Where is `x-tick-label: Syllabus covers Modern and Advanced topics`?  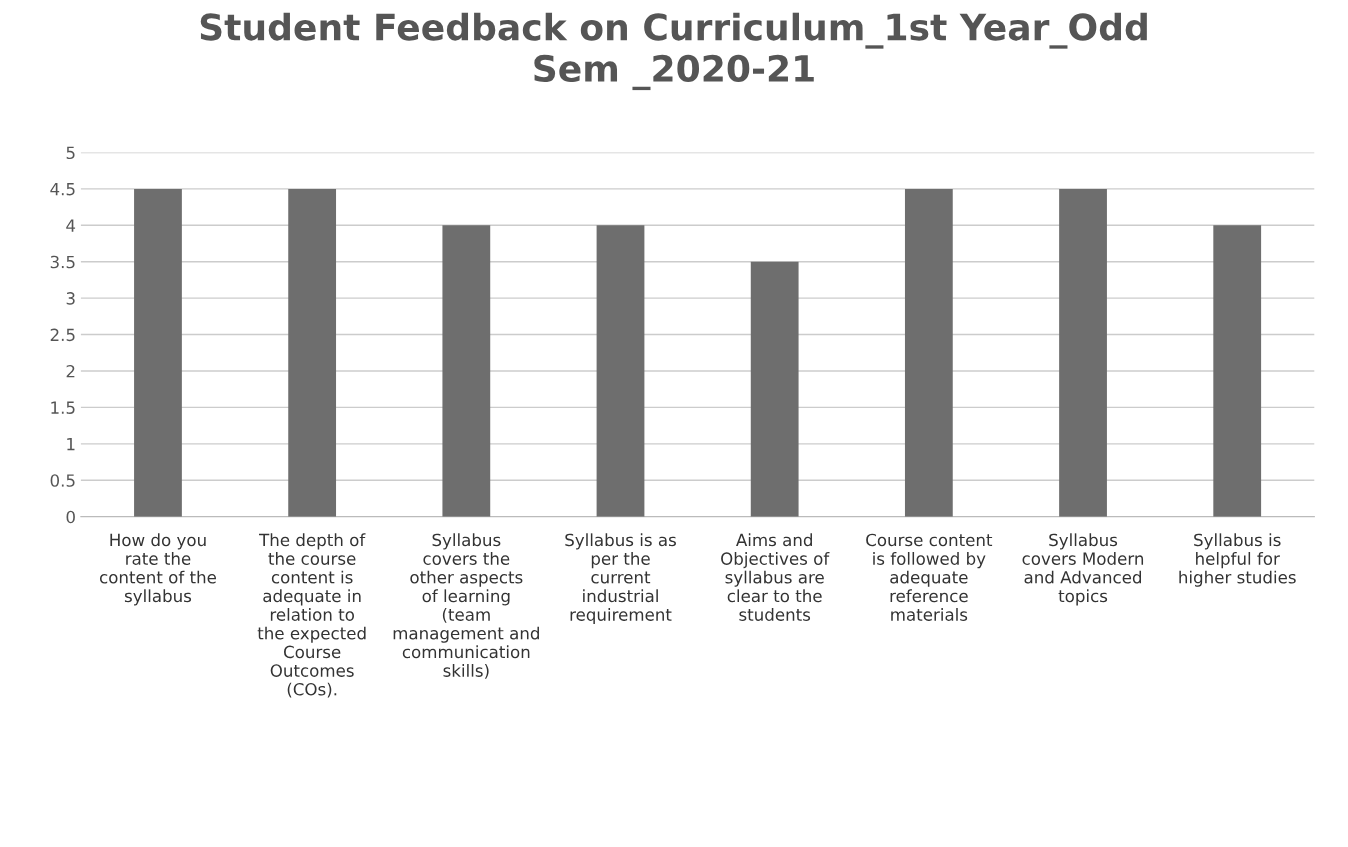 x-tick-label: Syllabus covers Modern and Advanced topics is located at coordinates (1083, 569).